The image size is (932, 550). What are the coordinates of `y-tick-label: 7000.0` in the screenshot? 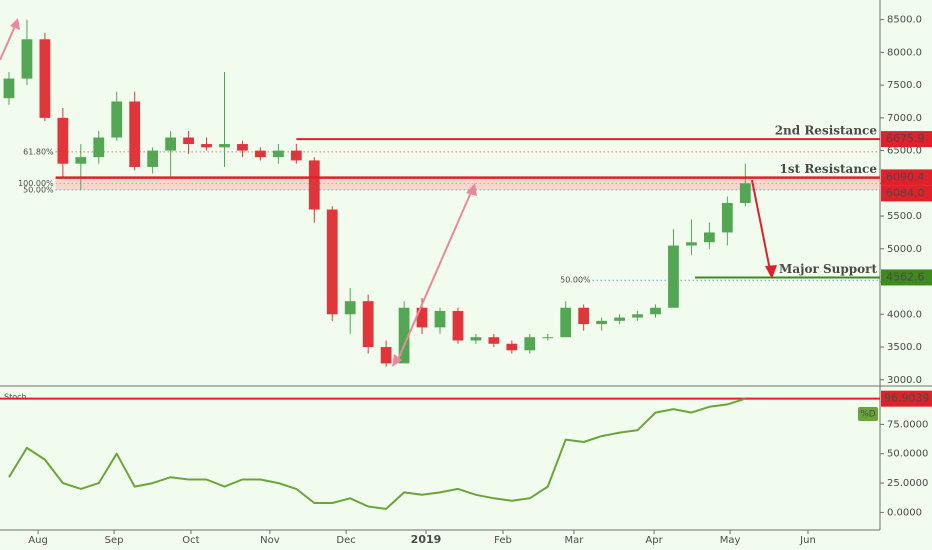 It's located at (904, 118).